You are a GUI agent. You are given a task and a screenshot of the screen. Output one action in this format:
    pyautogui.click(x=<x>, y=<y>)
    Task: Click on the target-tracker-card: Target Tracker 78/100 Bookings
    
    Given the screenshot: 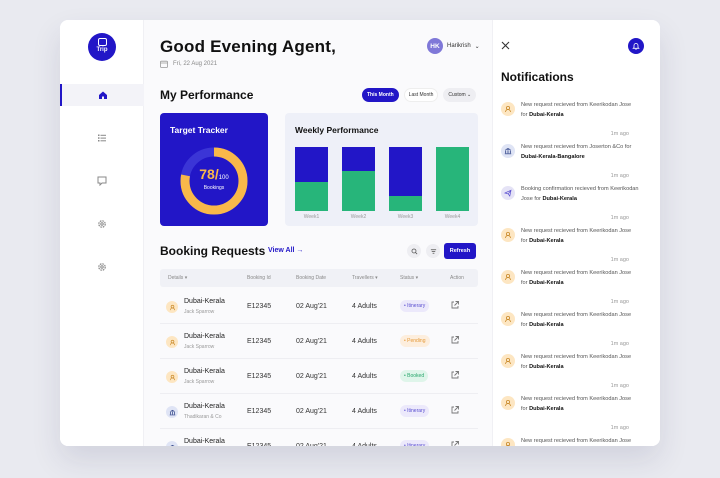 What is the action you would take?
    pyautogui.click(x=214, y=169)
    